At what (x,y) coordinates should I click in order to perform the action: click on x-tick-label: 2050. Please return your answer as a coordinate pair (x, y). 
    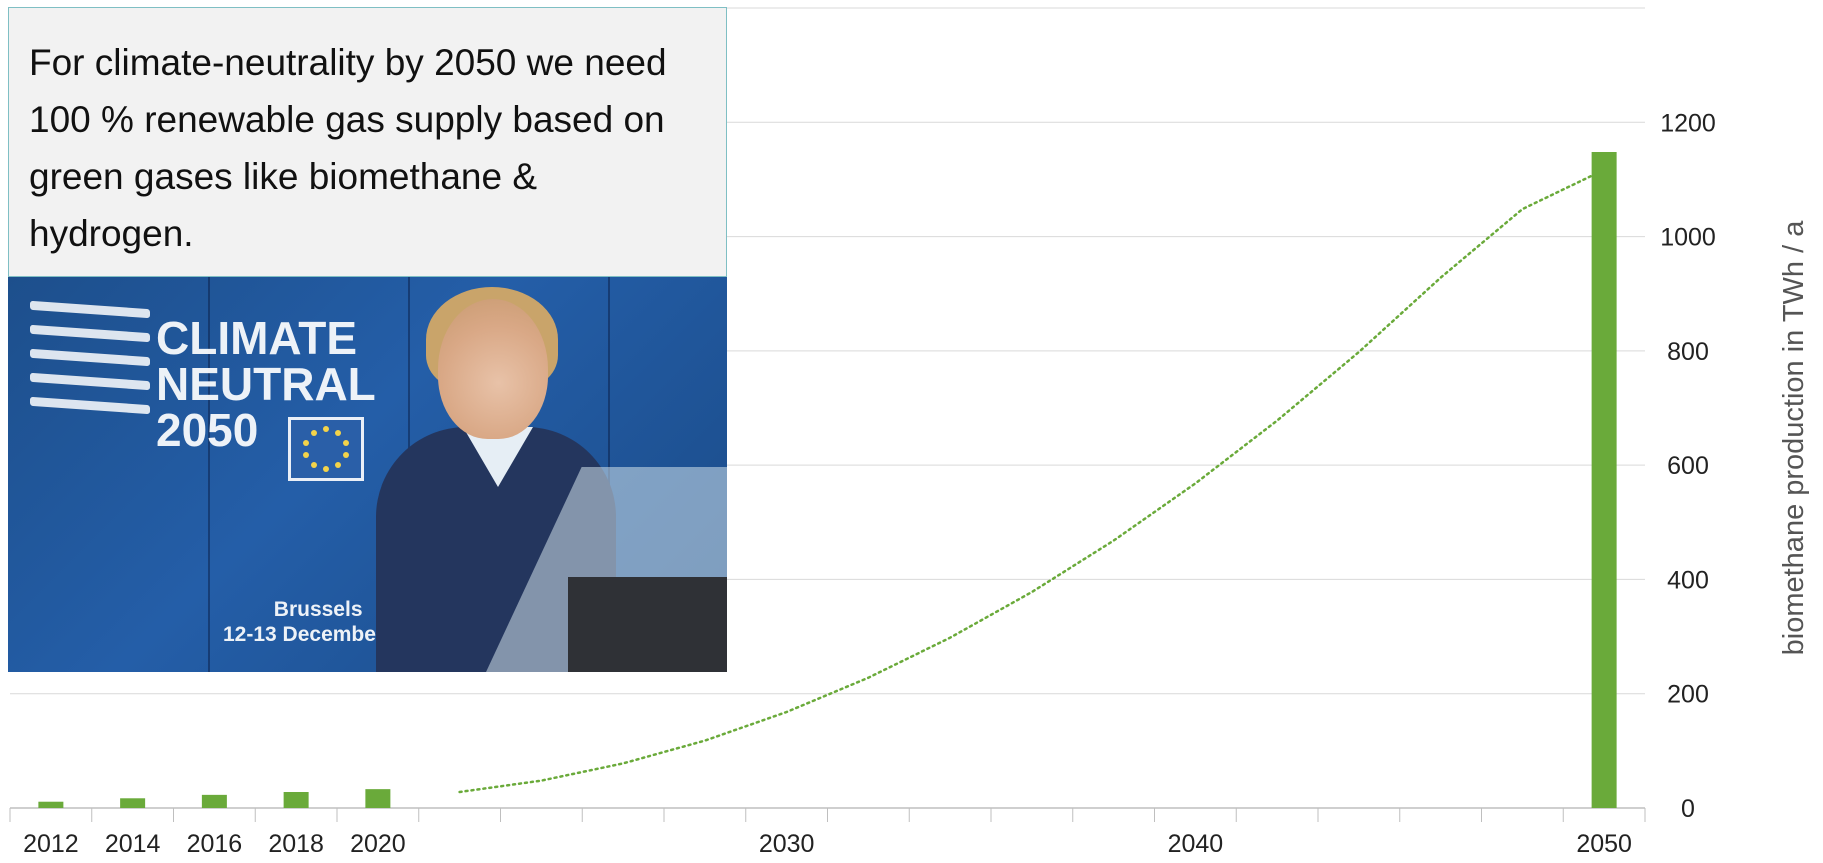
    Looking at the image, I should click on (1604, 844).